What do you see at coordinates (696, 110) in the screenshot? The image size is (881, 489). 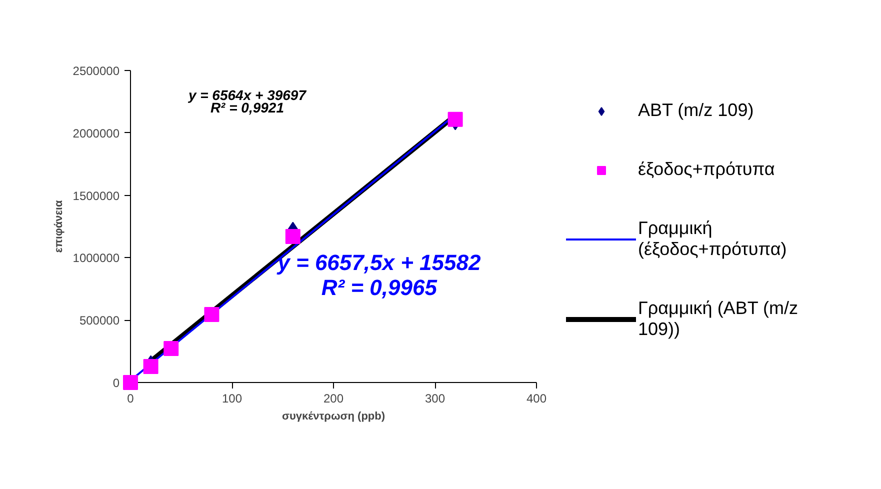 I see `legend-label: ABT (m/z 109)` at bounding box center [696, 110].